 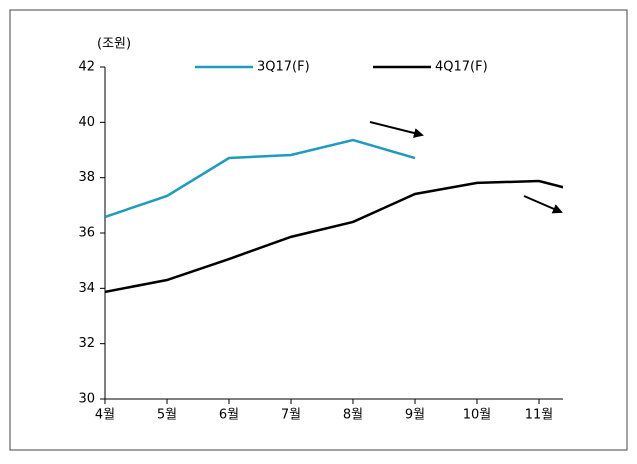 I want to click on x-tick-label: 10월, so click(x=477, y=415).